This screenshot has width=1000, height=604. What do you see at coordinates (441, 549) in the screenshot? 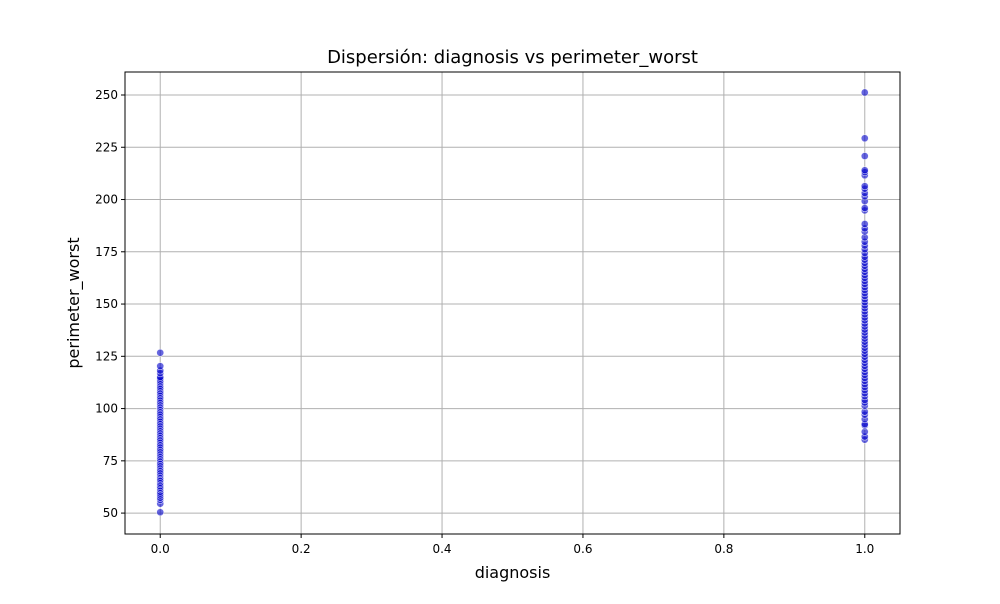
I see `x-tick-label: 0.4` at bounding box center [441, 549].